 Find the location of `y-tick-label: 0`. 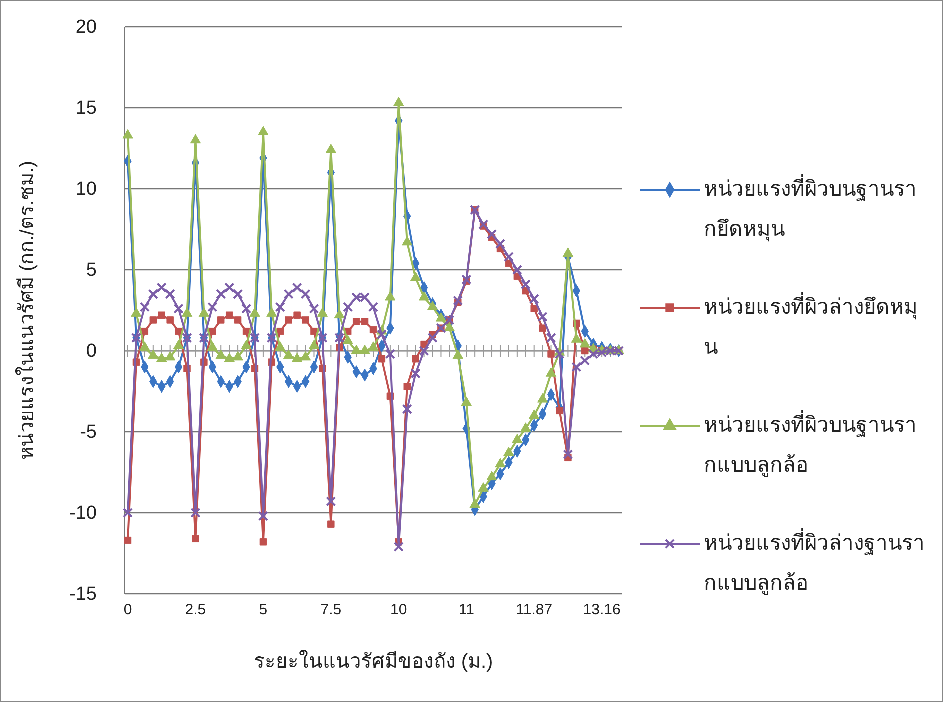

y-tick-label: 0 is located at coordinates (91, 351).